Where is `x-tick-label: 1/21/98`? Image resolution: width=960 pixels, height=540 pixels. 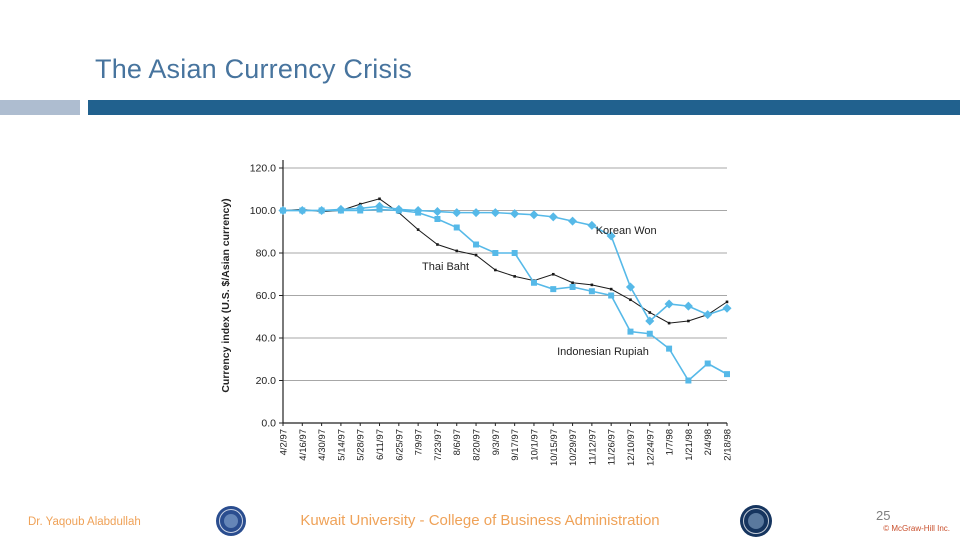 x-tick-label: 1/21/98 is located at coordinates (689, 445).